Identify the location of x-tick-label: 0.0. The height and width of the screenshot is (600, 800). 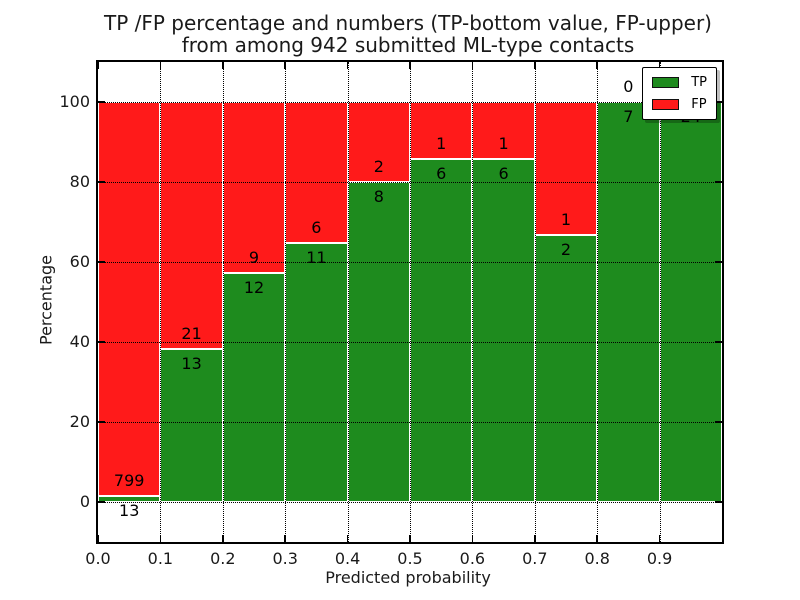
(98, 558).